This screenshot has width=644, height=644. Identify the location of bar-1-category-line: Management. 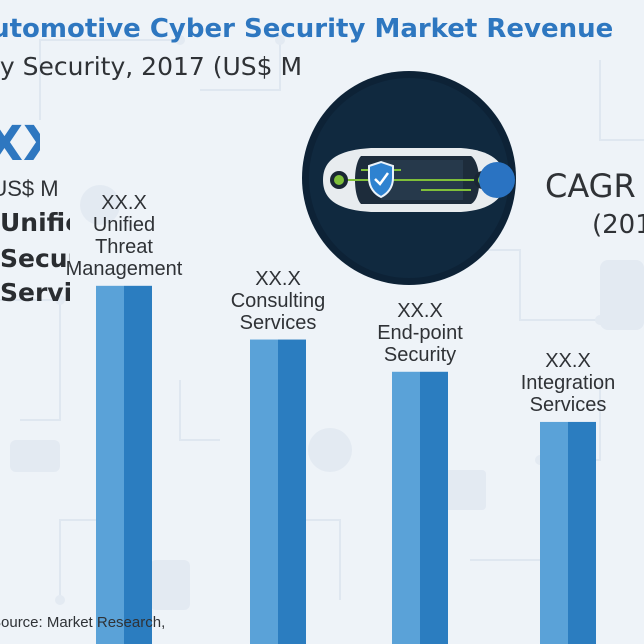
(124, 268).